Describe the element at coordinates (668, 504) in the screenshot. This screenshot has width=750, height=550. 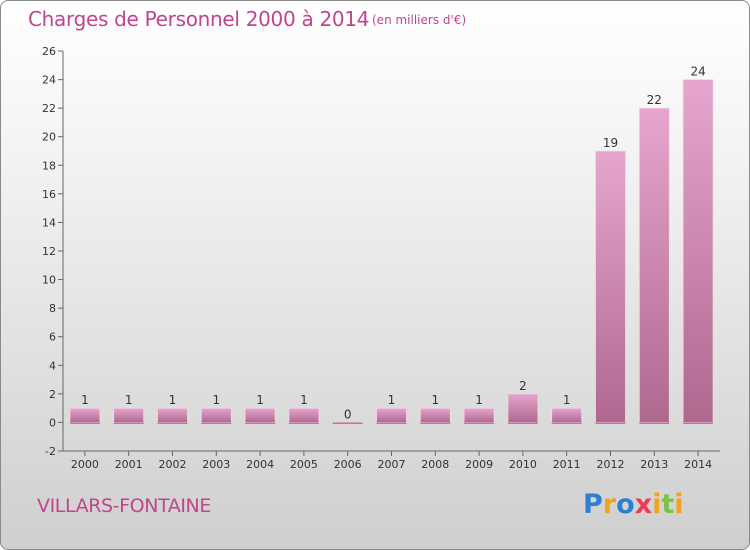
I see `logo-letter: t` at that location.